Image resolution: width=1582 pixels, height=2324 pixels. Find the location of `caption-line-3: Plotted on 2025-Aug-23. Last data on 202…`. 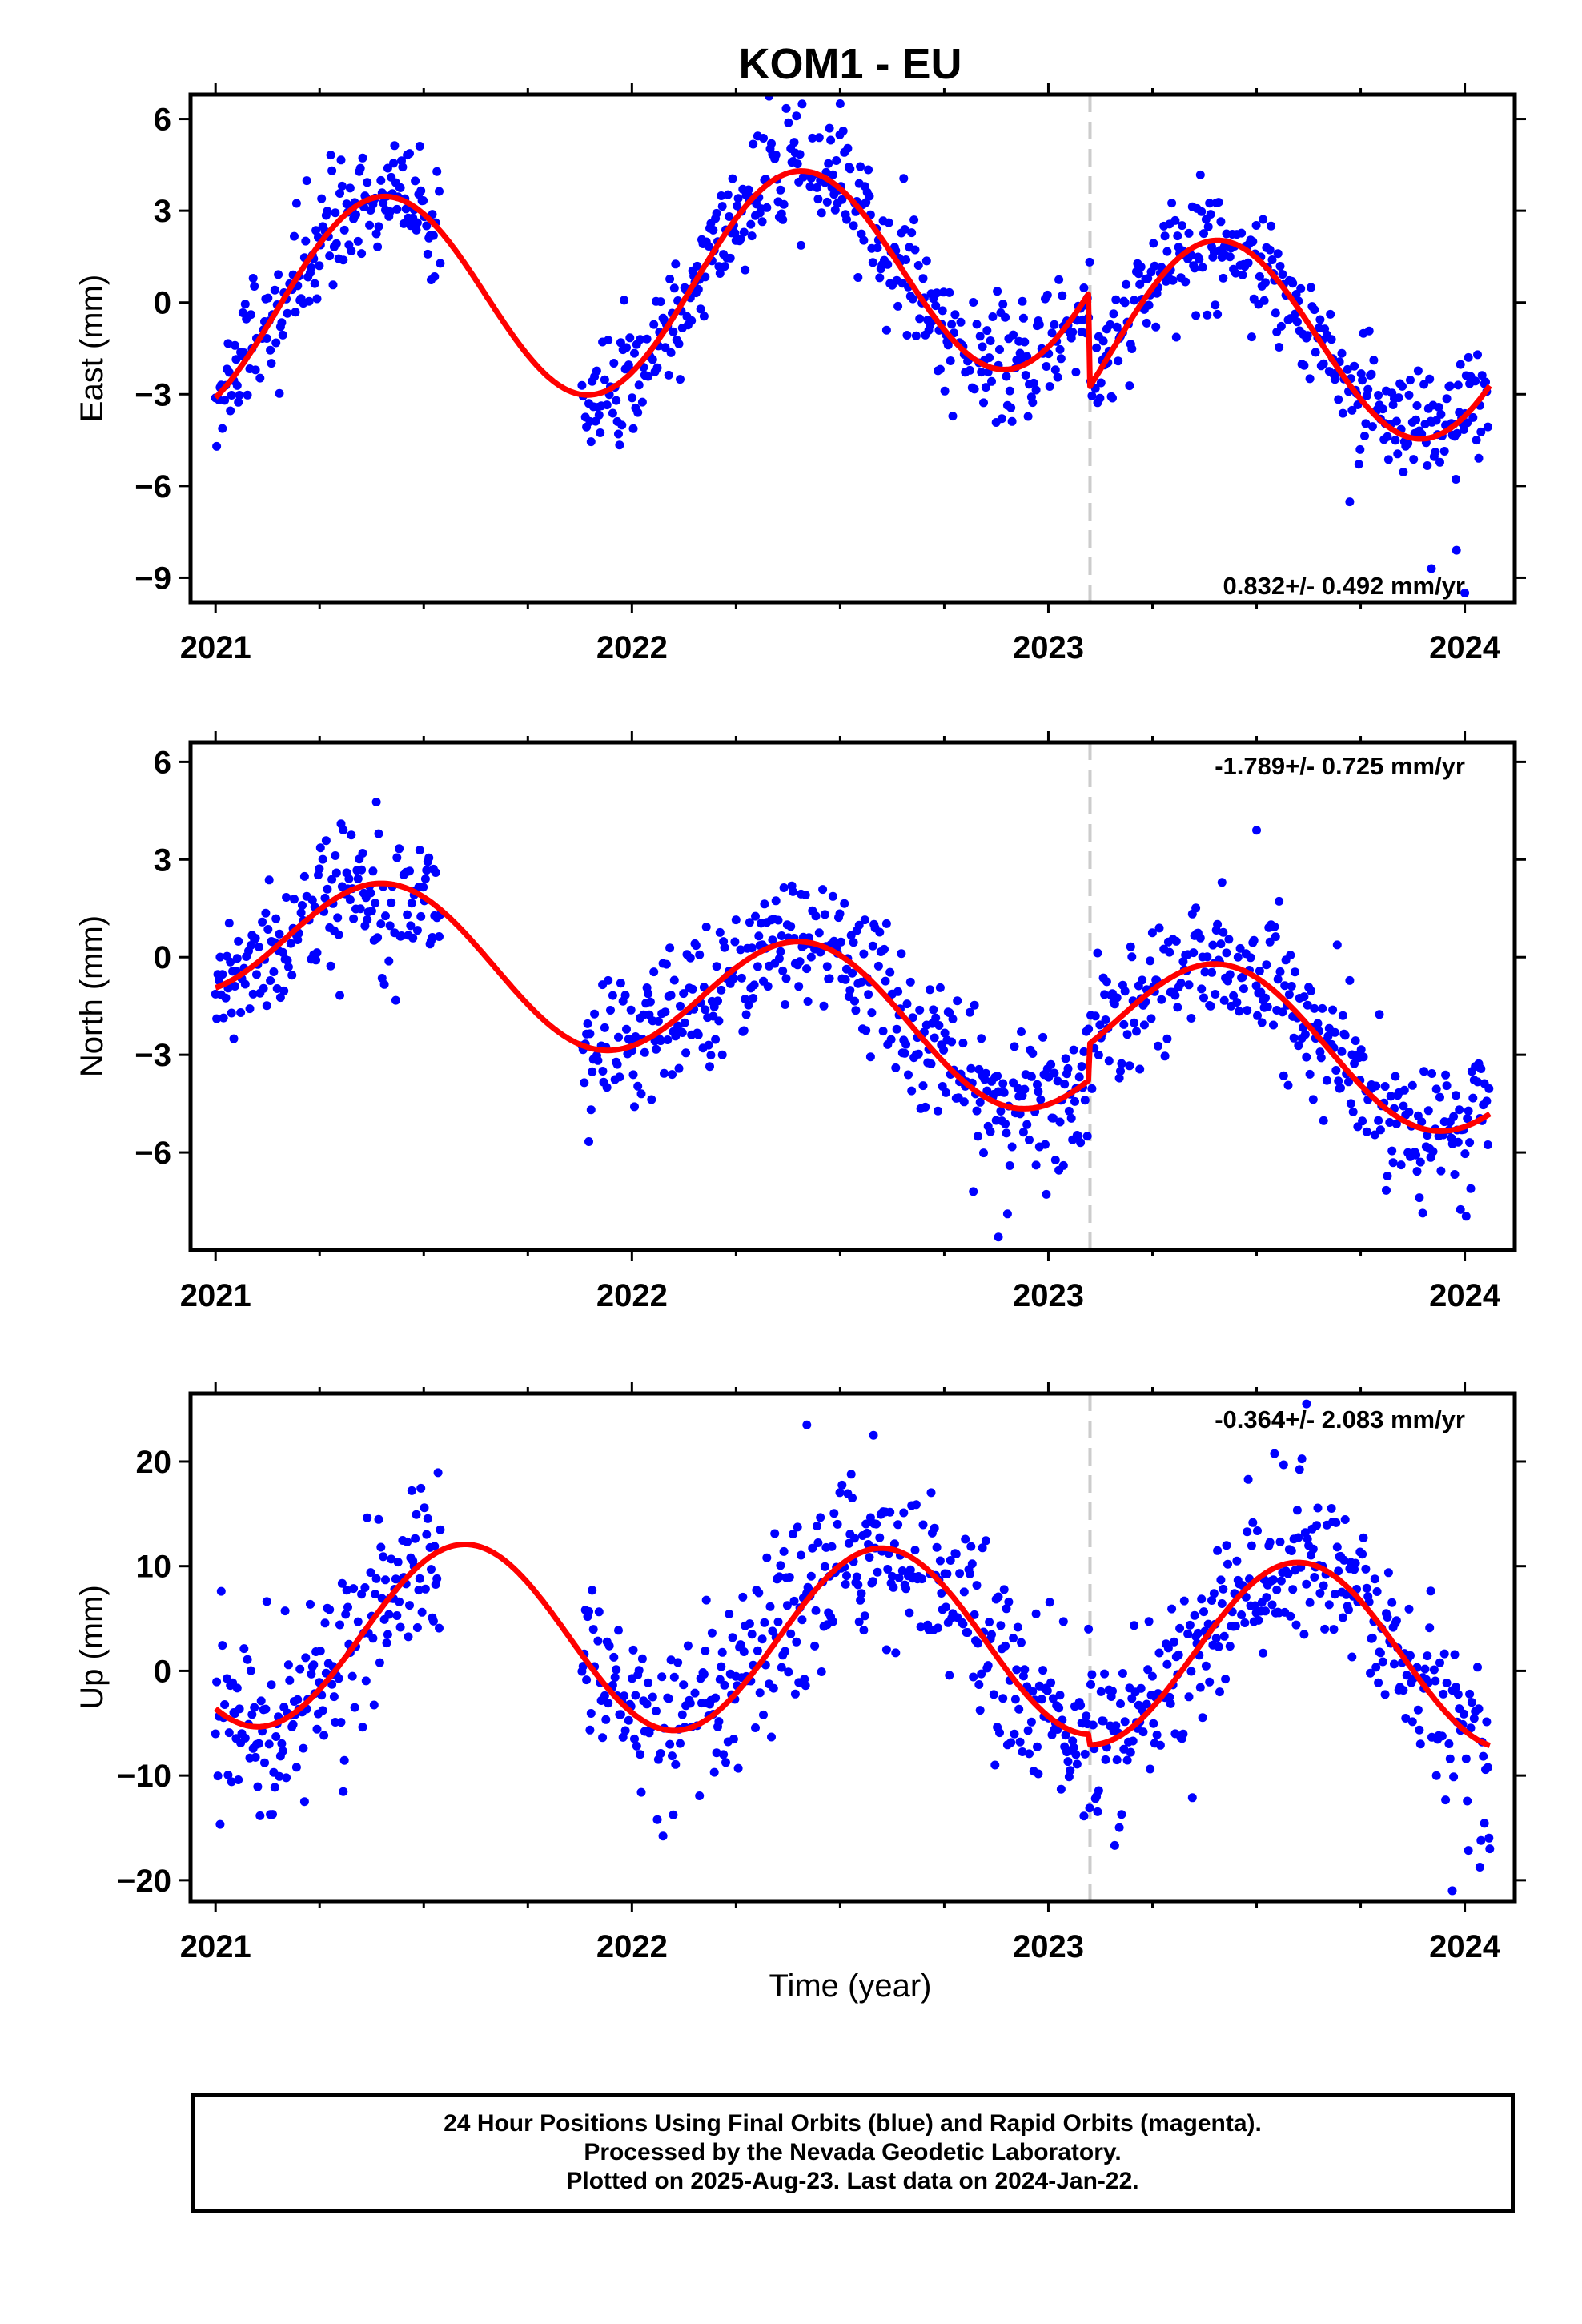

caption-line-3: Plotted on 2025-Aug-23. Last data on 202… is located at coordinates (852, 2181).